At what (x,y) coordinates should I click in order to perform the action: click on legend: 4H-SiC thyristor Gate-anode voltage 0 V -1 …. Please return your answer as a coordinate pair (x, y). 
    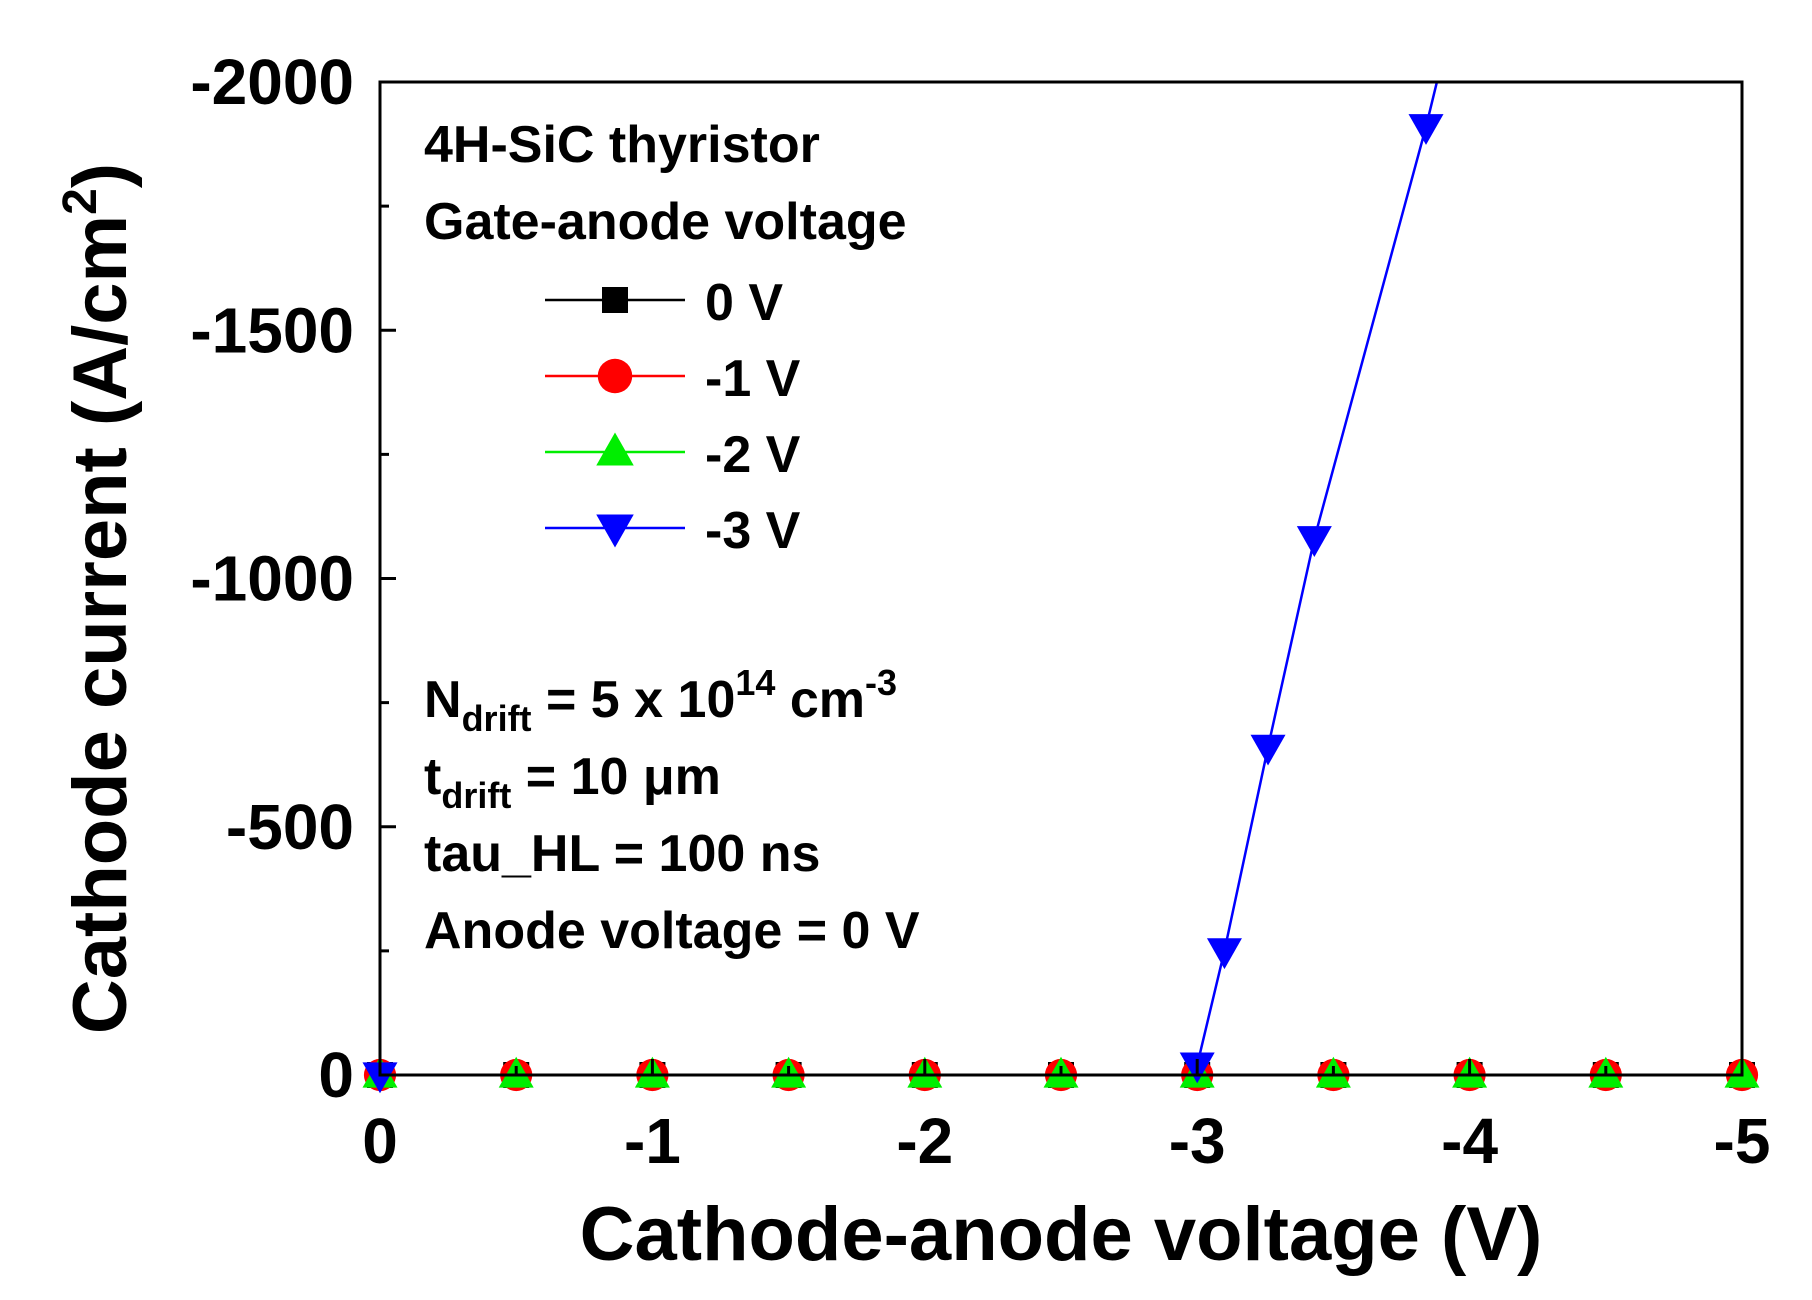
    Looking at the image, I should click on (665, 338).